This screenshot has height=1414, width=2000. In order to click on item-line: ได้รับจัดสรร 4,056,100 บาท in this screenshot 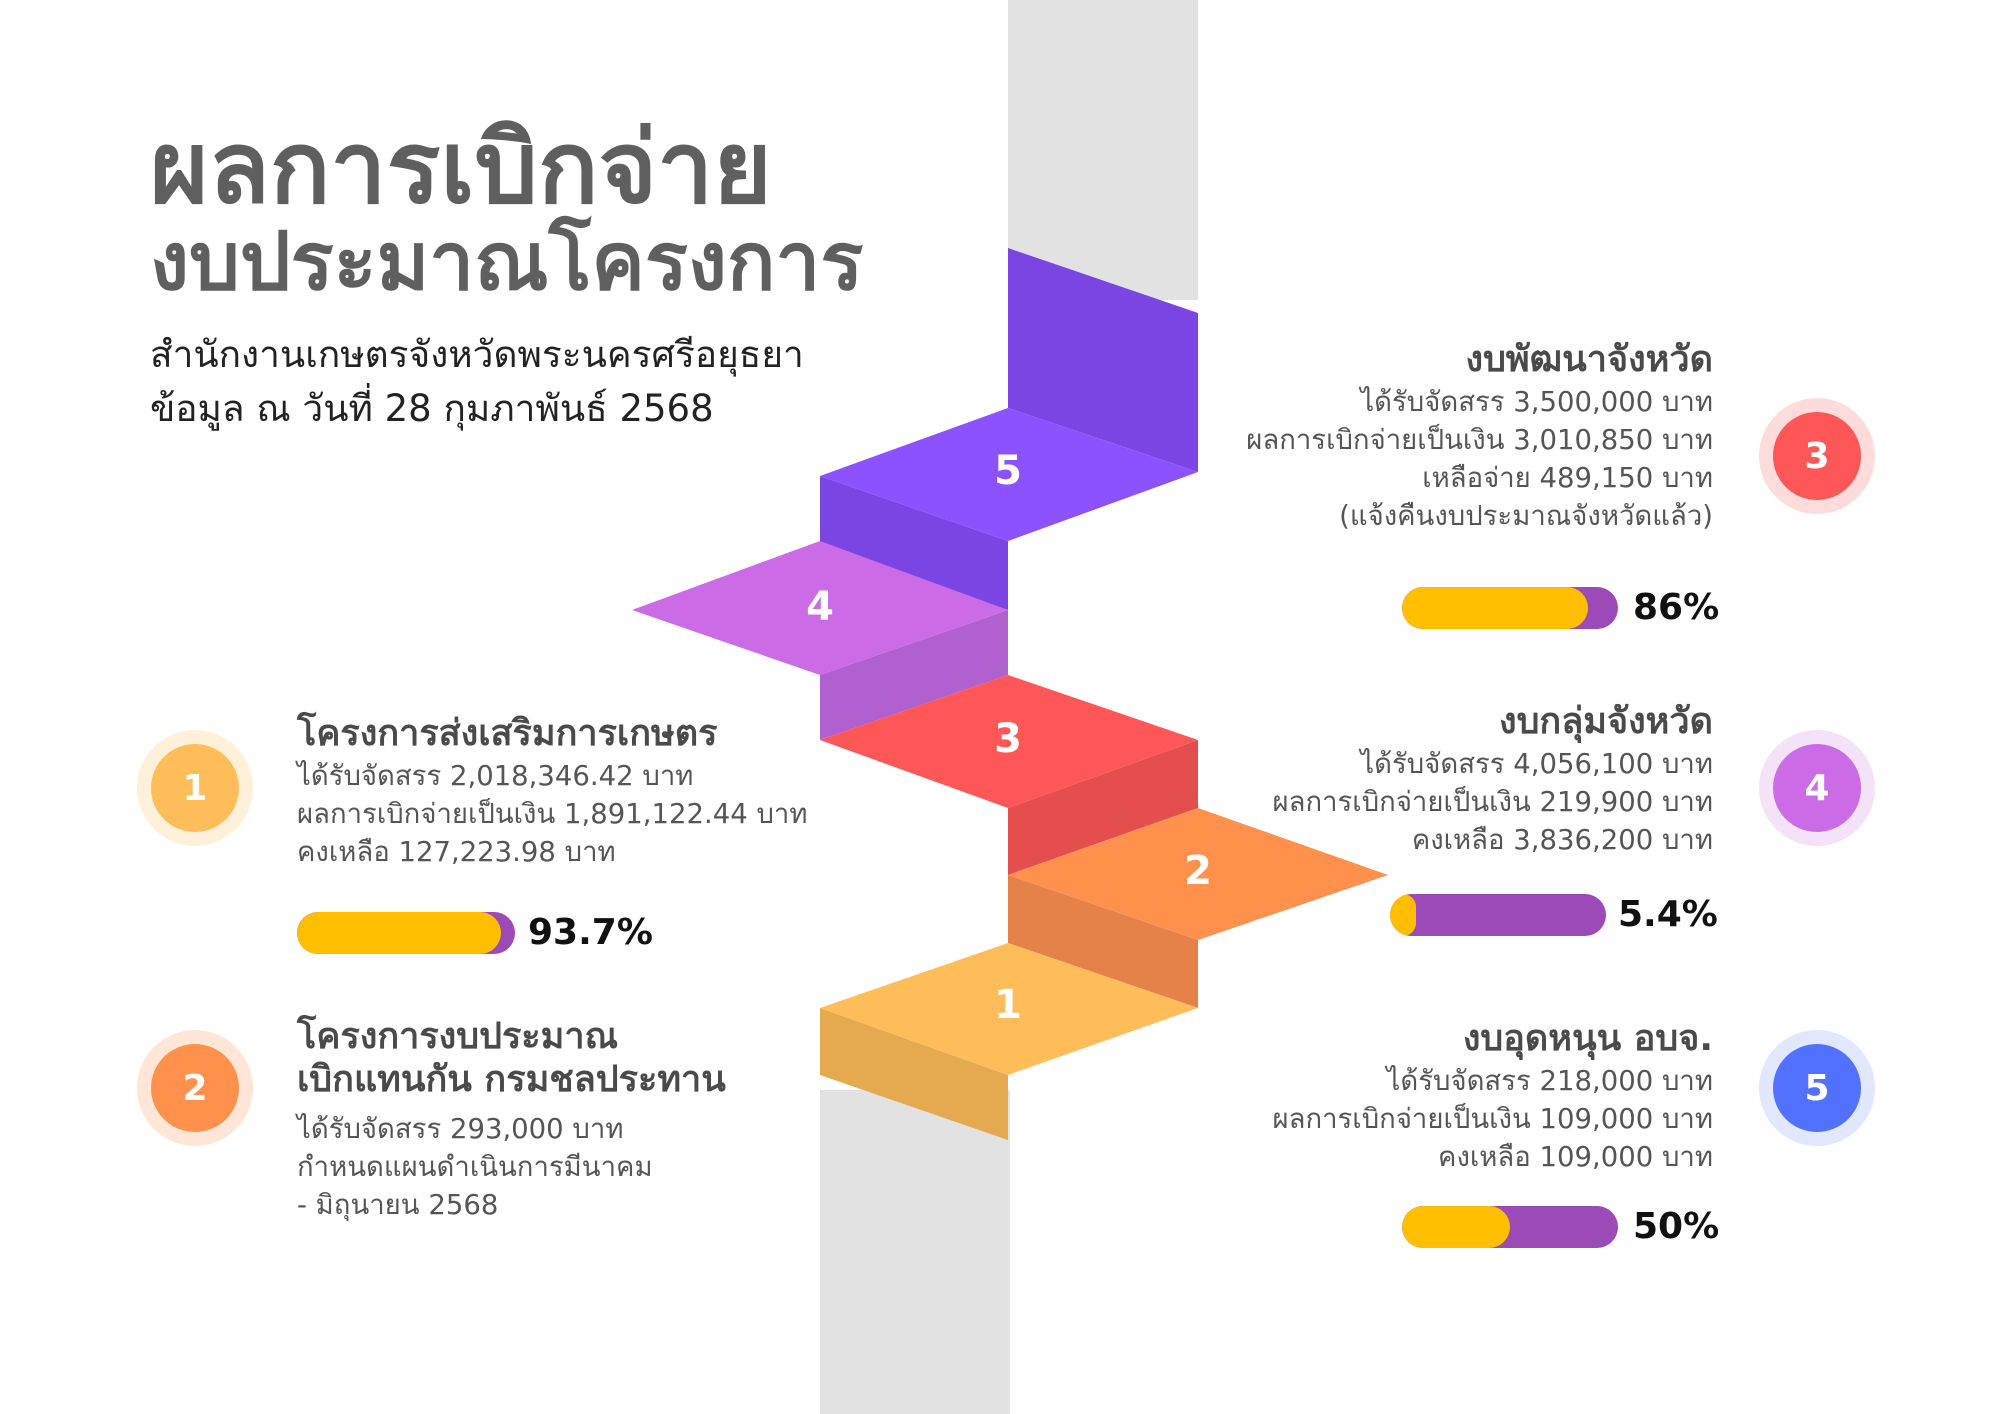, I will do `click(1536, 764)`.